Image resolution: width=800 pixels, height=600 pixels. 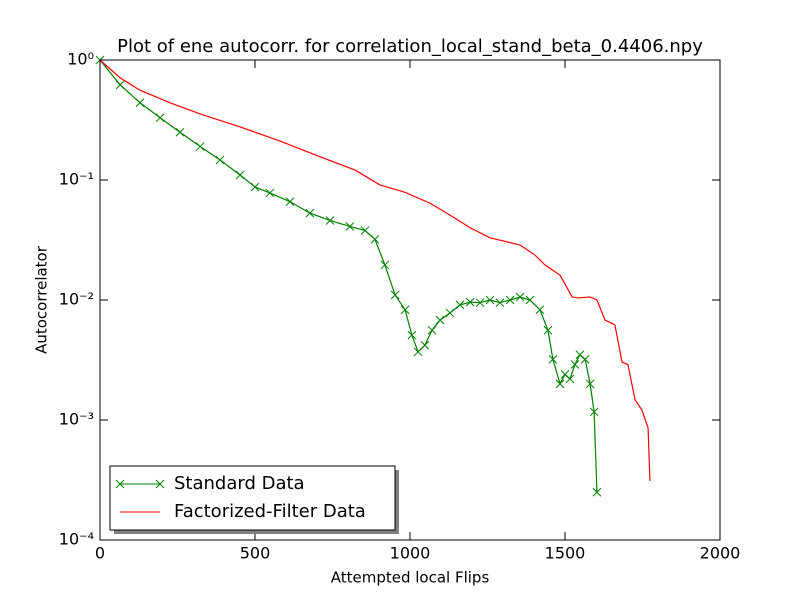 I want to click on x-tick-label: 1500, so click(x=565, y=553).